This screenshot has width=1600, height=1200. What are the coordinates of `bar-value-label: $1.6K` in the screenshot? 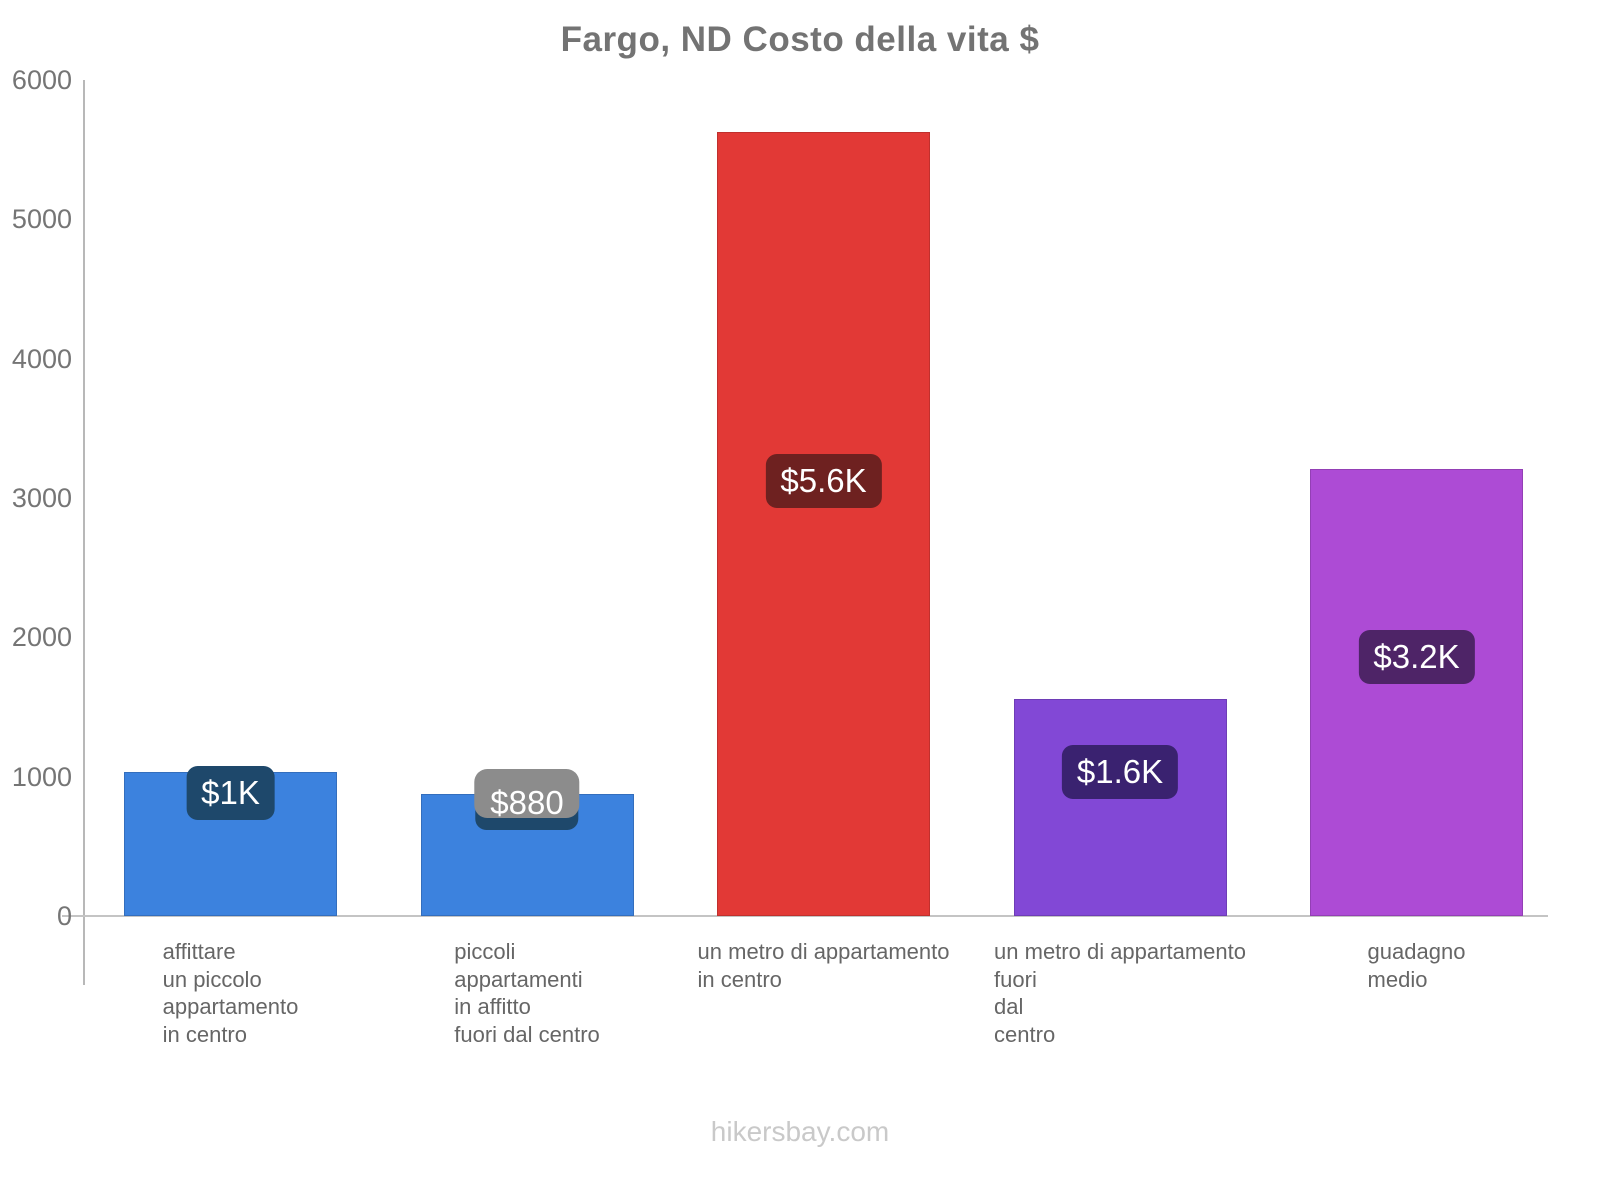 It's located at (1120, 772).